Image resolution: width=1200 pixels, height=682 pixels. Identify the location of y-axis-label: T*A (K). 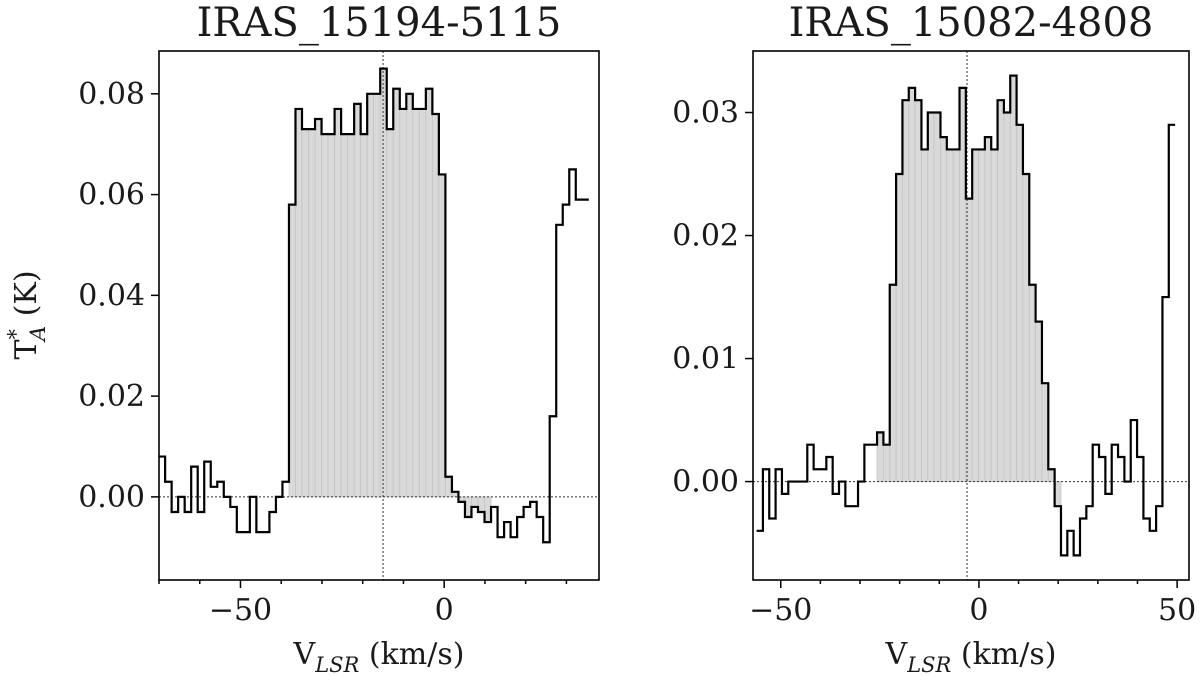
(27, 314).